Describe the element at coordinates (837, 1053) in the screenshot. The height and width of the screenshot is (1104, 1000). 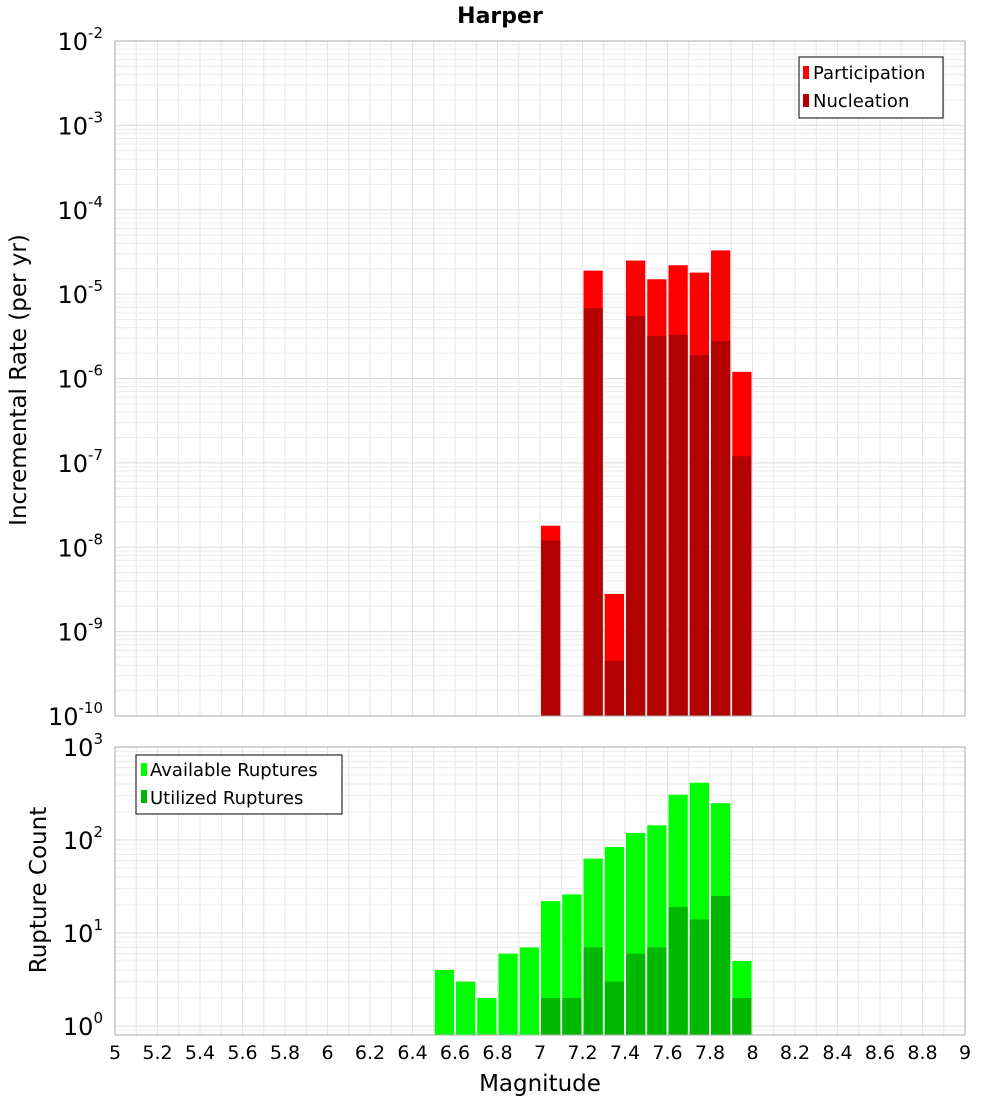
I see `x-tick-label: 8.4` at that location.